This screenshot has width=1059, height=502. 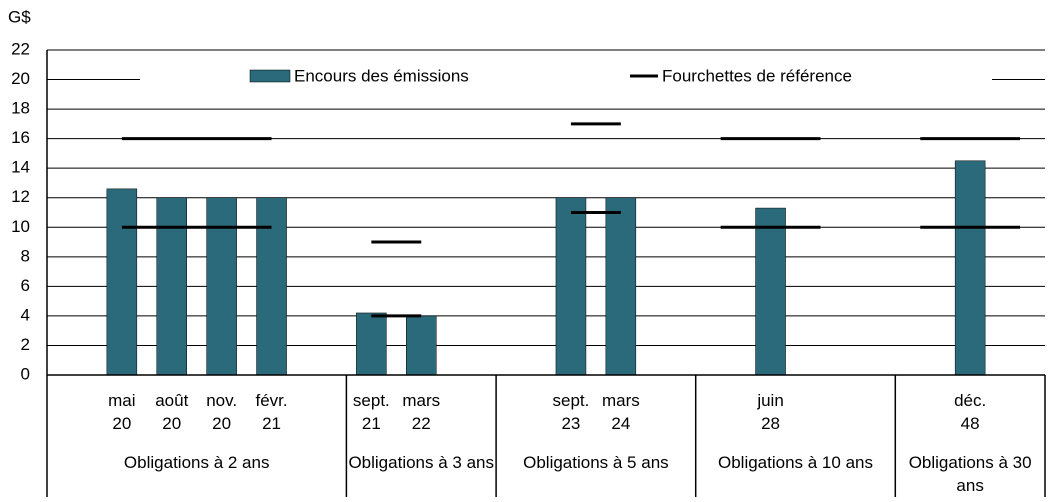 I want to click on group-label: Obligations à 2 ans, so click(x=196, y=462).